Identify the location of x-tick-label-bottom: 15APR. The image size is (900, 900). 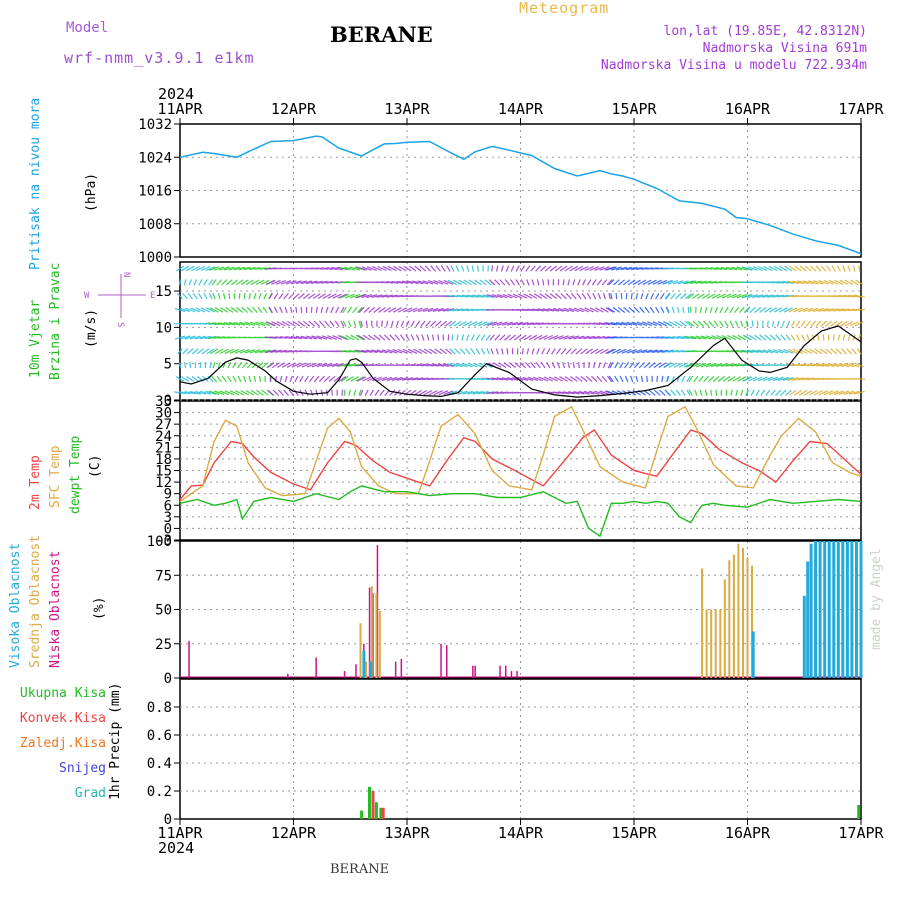
(634, 833).